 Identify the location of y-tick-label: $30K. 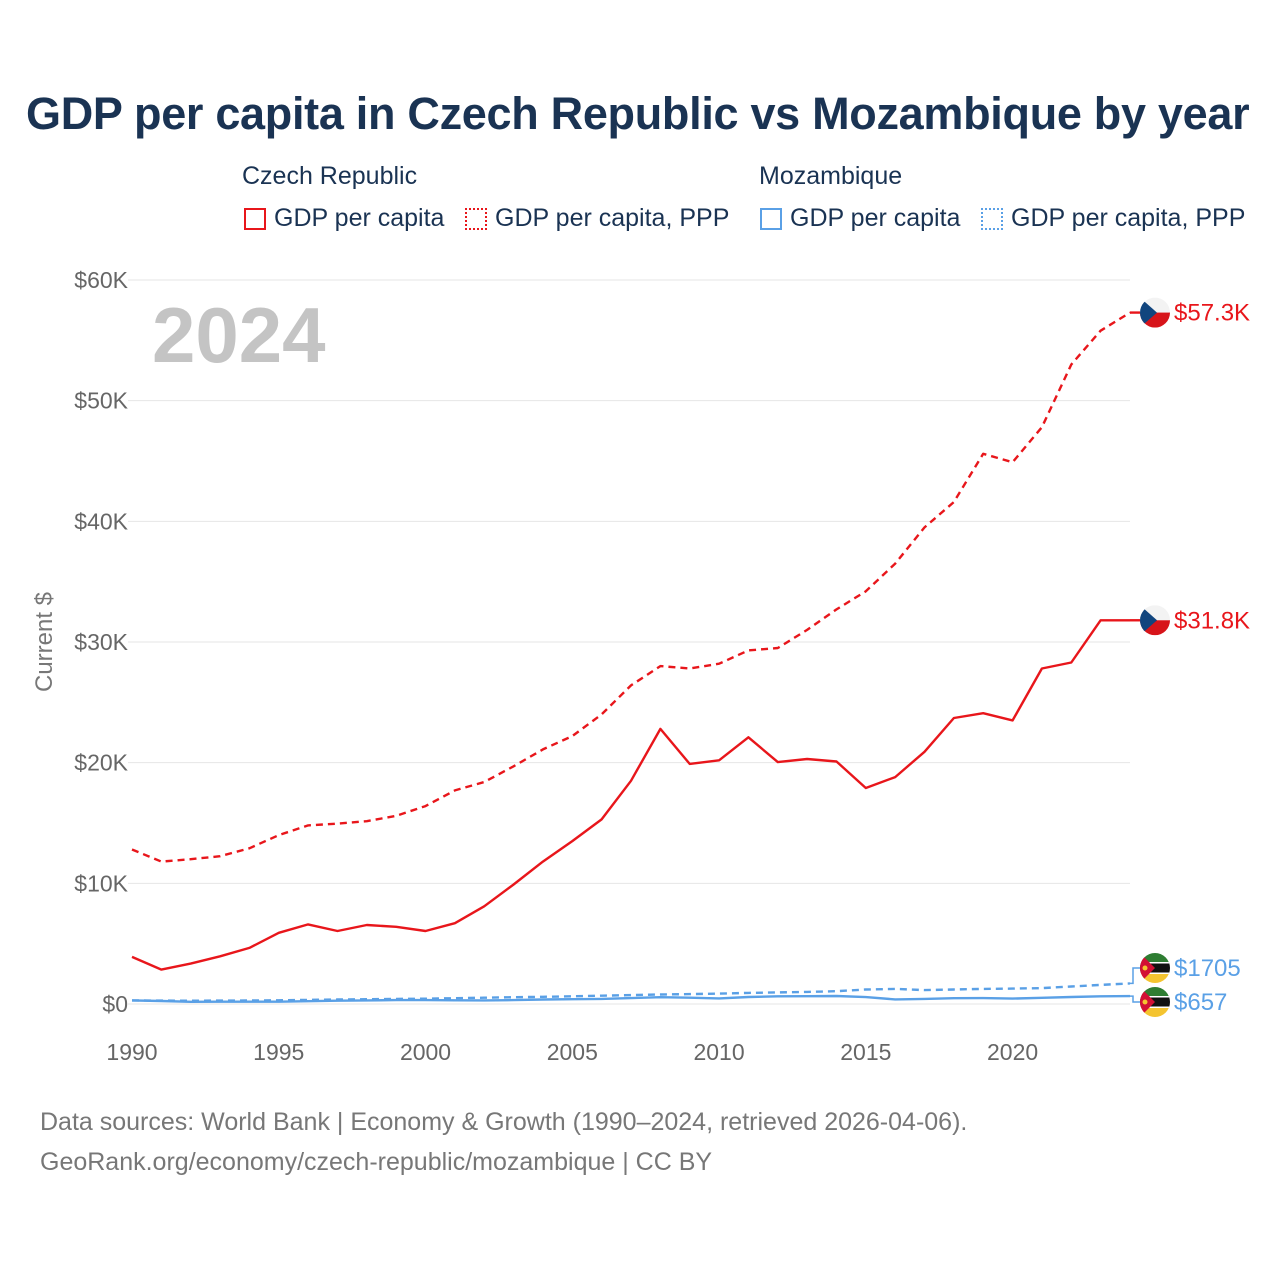
(101, 642).